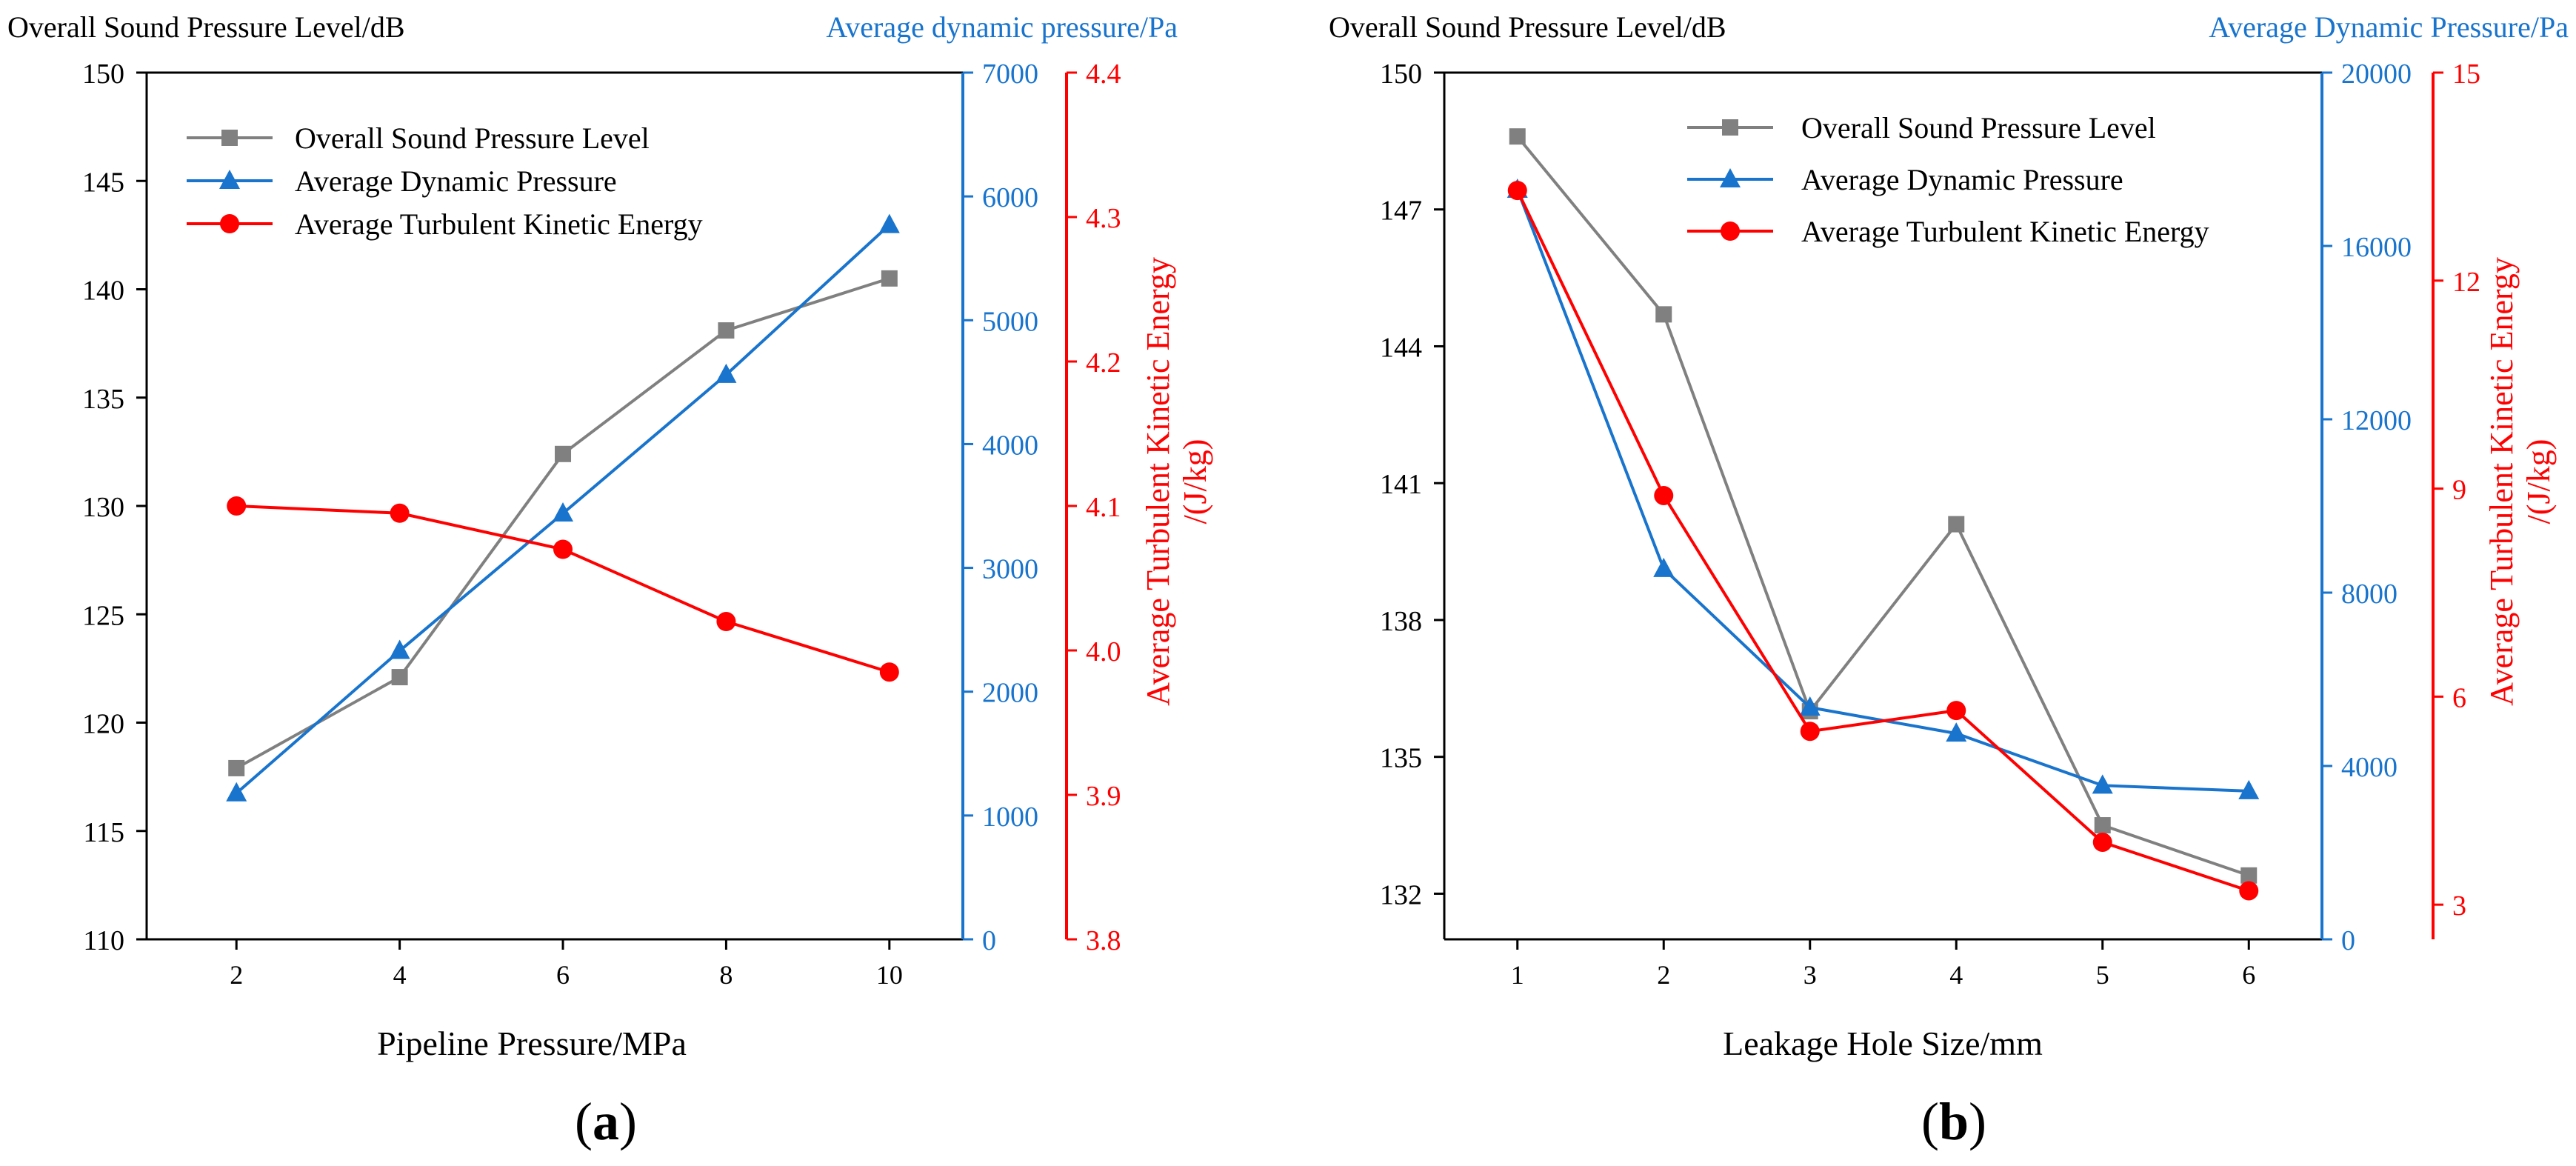 This screenshot has height=1166, width=2576. I want to click on panel-a-right1-tick-label: 0, so click(989, 941).